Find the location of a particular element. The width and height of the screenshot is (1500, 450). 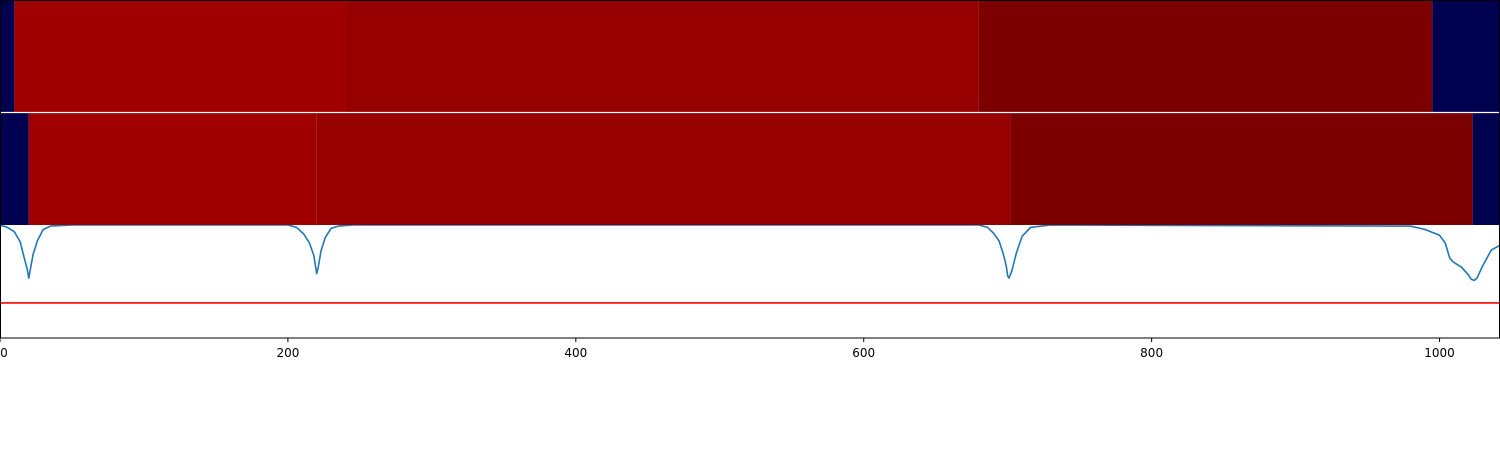

x-tick-label-3: 400 is located at coordinates (575, 353).